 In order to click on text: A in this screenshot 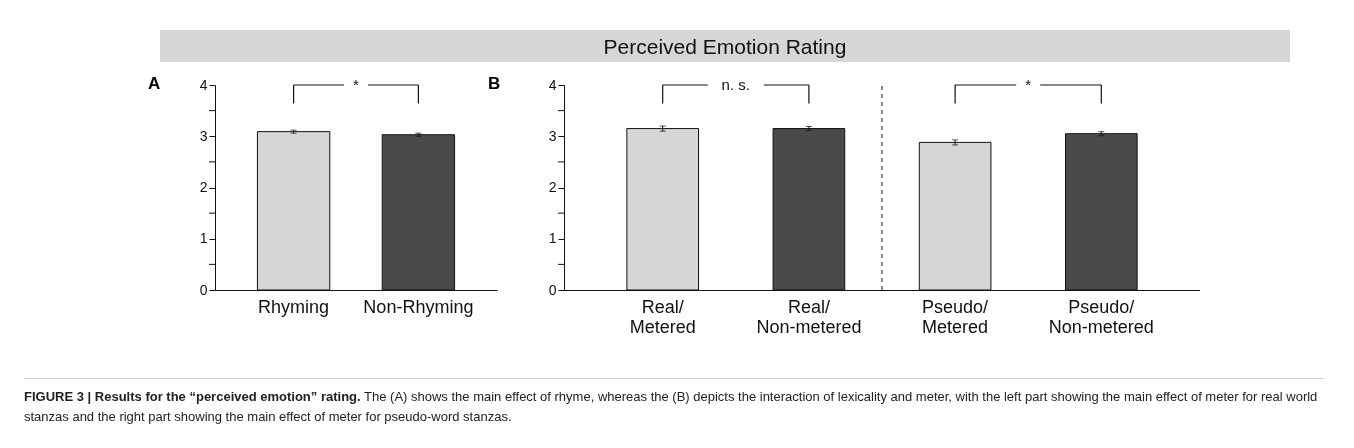, I will do `click(154, 84)`.